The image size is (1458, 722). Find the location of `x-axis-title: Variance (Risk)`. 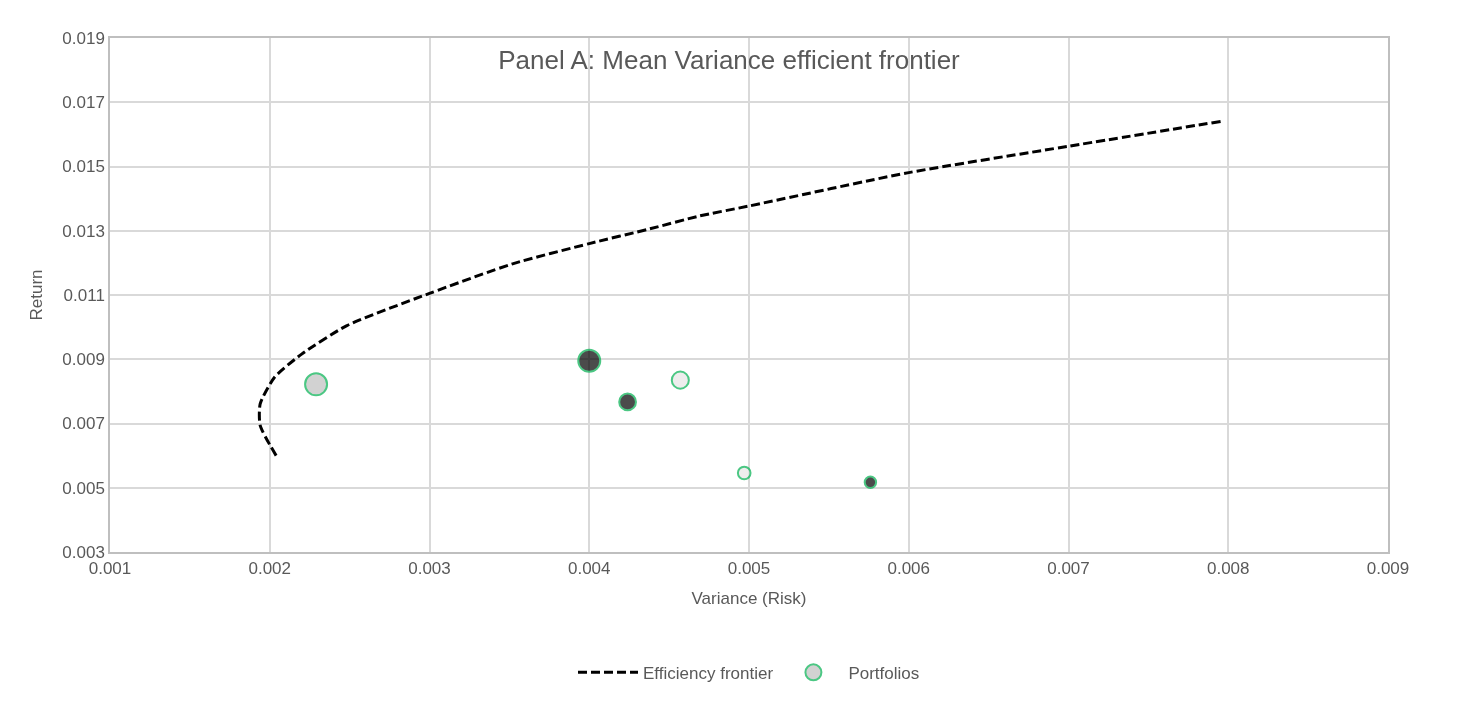

x-axis-title: Variance (Risk) is located at coordinates (749, 599).